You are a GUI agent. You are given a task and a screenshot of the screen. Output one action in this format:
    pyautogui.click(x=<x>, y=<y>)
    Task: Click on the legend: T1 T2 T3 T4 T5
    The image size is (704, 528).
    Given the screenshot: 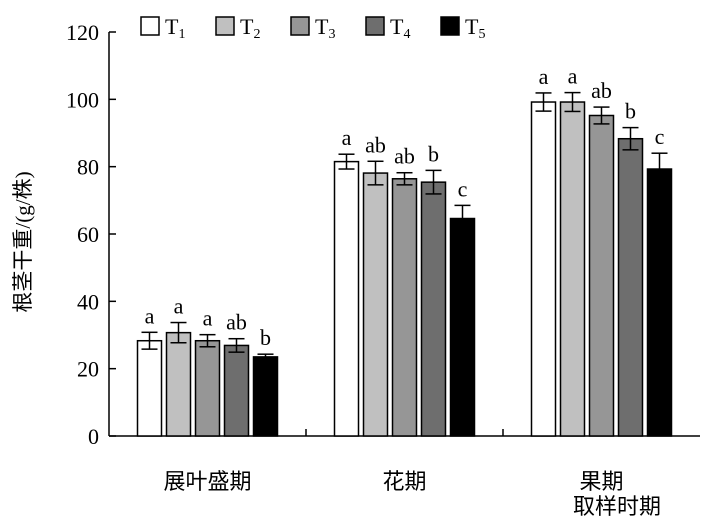 What is the action you would take?
    pyautogui.click(x=312, y=28)
    